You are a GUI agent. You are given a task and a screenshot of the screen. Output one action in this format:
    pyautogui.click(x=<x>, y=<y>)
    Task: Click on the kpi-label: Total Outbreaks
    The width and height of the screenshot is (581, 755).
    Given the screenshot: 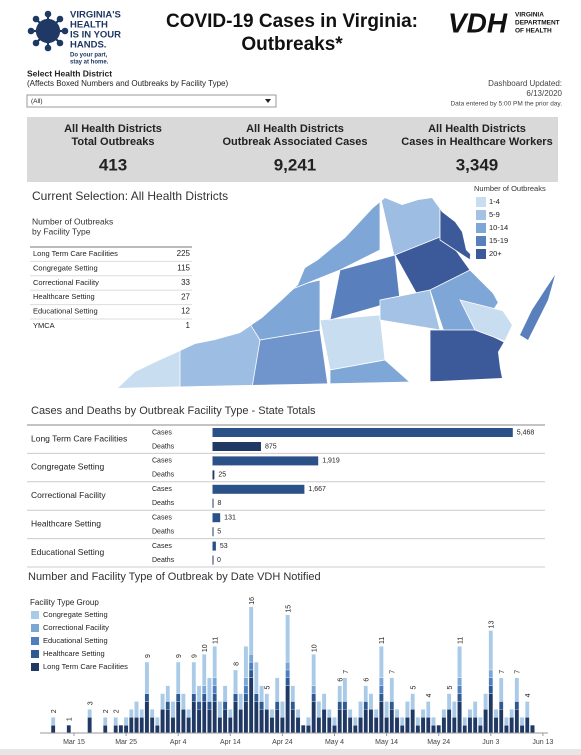 What is the action you would take?
    pyautogui.click(x=113, y=142)
    